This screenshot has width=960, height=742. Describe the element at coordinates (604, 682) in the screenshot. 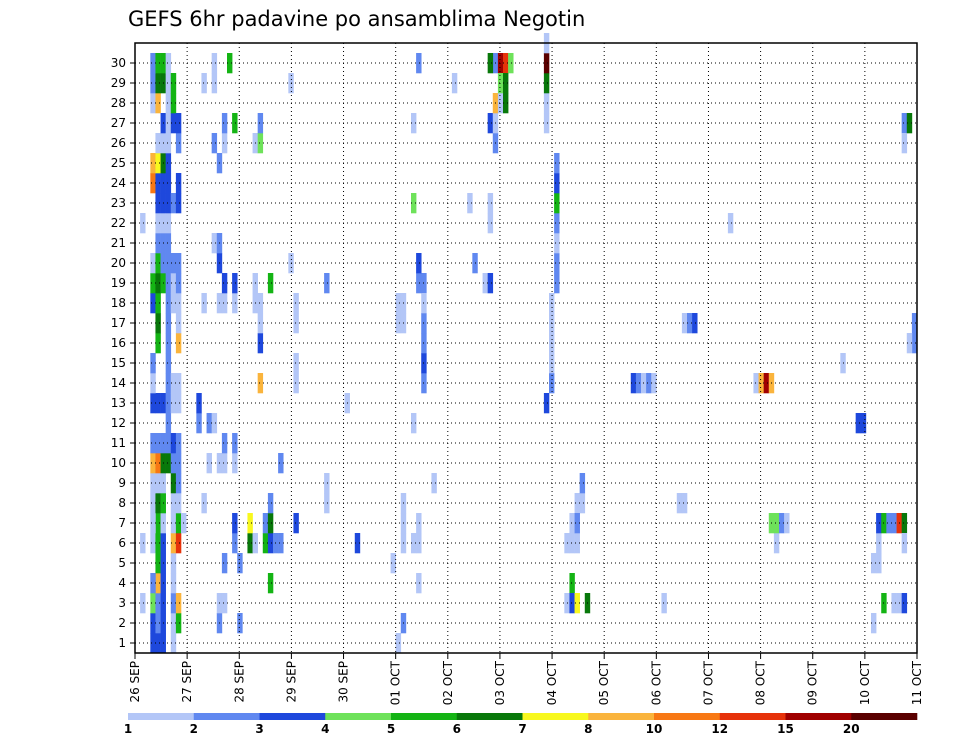

I see `x-tick-label: 05 OCT` at that location.